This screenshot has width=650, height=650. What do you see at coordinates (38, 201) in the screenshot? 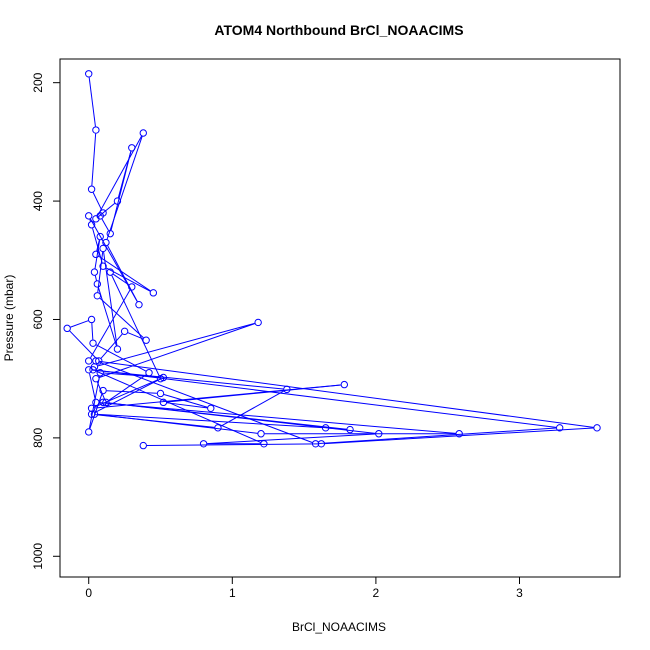
I see `y-tick-label: 400` at bounding box center [38, 201].